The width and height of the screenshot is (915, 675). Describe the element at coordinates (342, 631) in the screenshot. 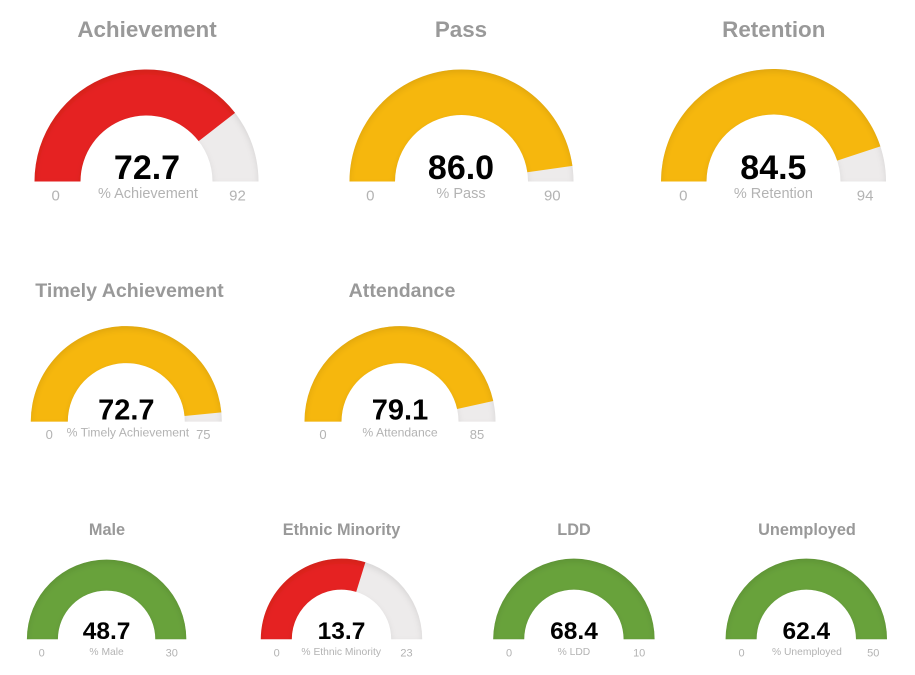

I see `svg-text: 13.7` at that location.